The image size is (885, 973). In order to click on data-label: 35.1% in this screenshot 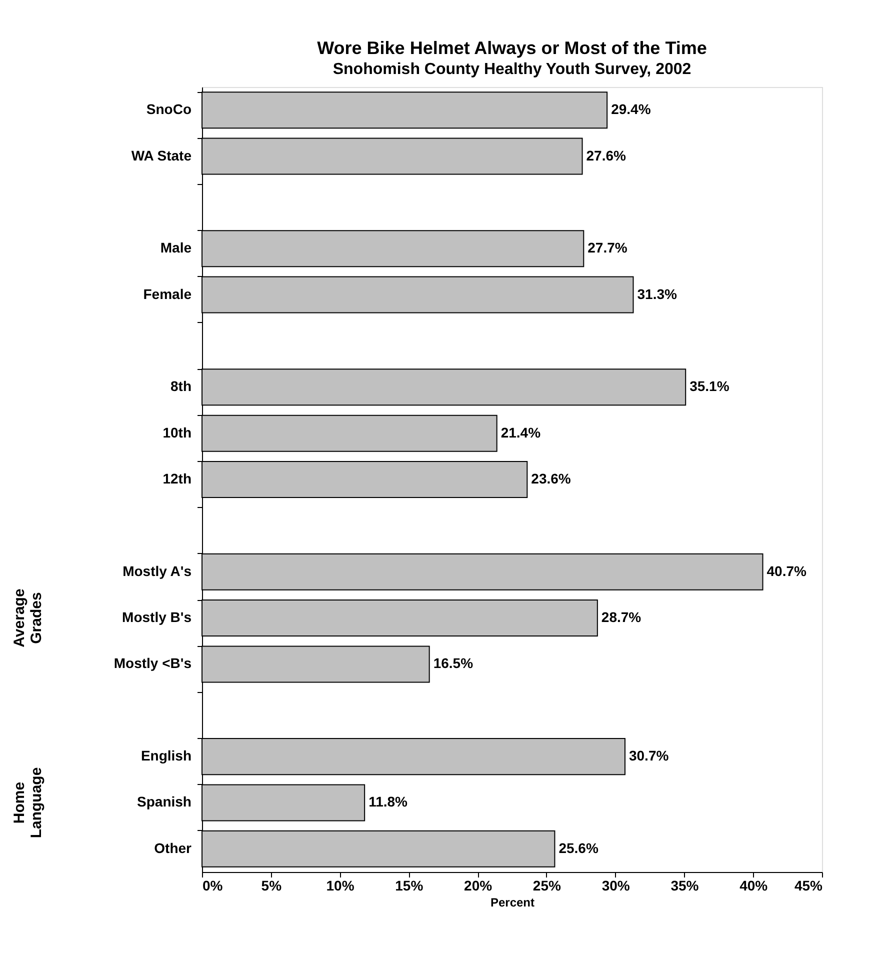, I will do `click(710, 386)`.